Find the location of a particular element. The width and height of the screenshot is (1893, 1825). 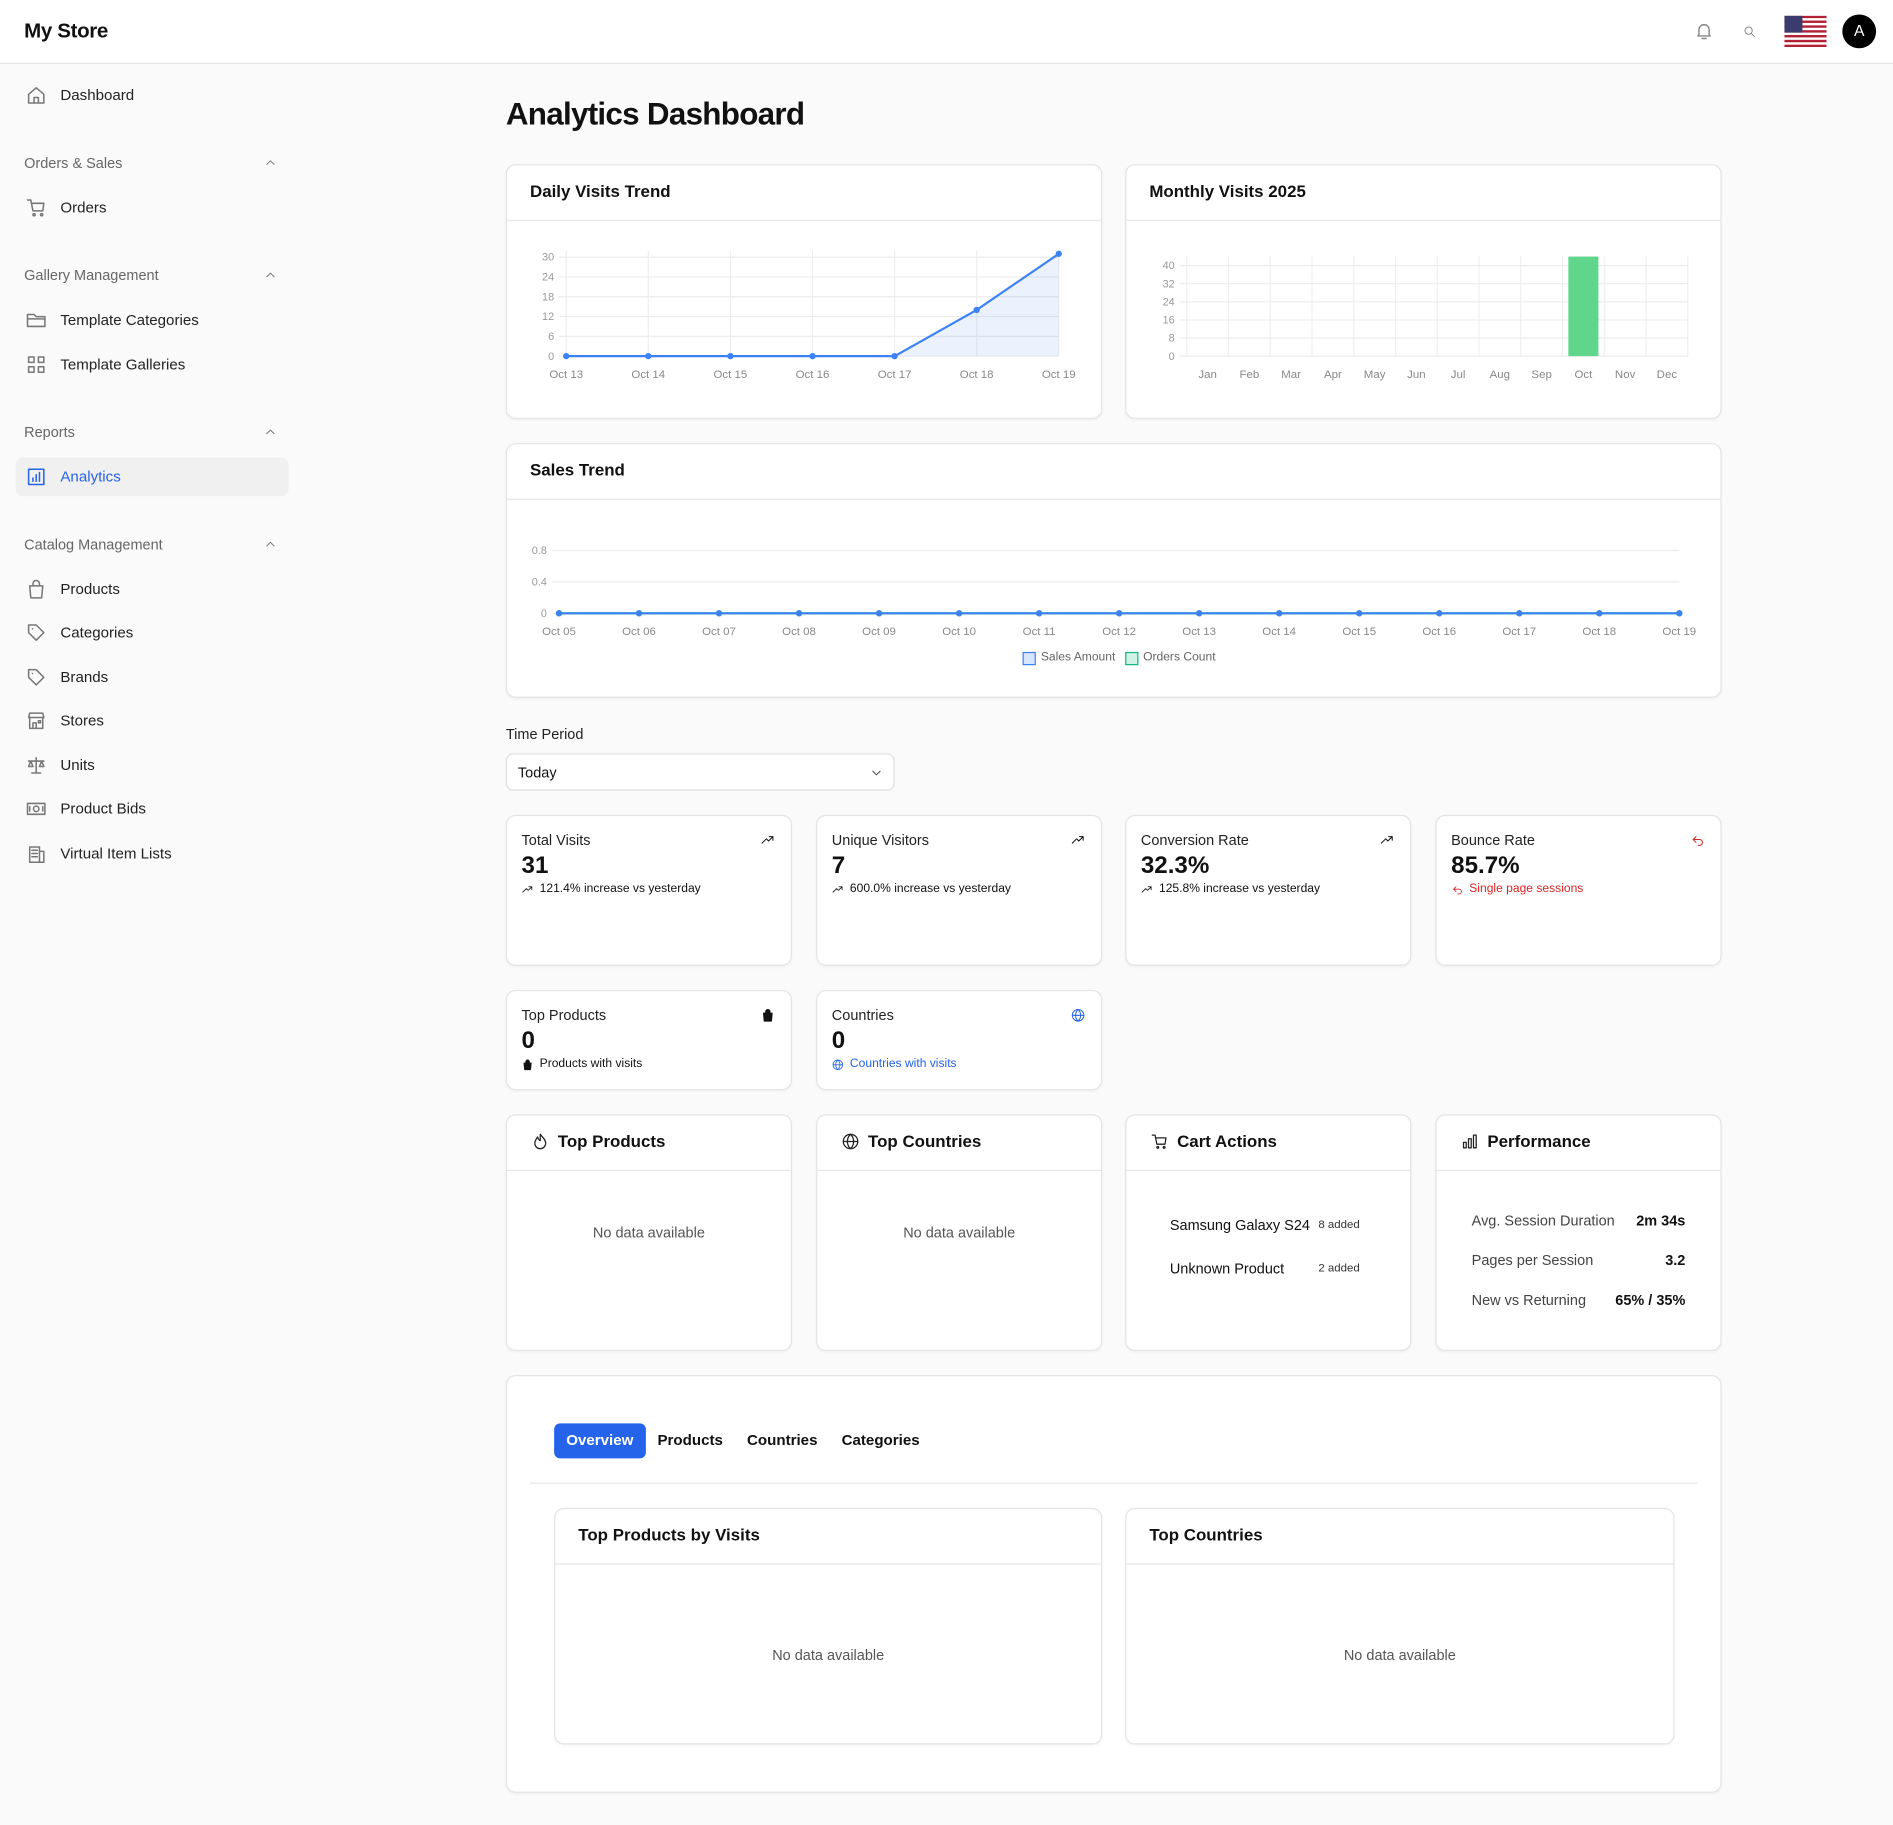

panel-card is located at coordinates (959, 1232).